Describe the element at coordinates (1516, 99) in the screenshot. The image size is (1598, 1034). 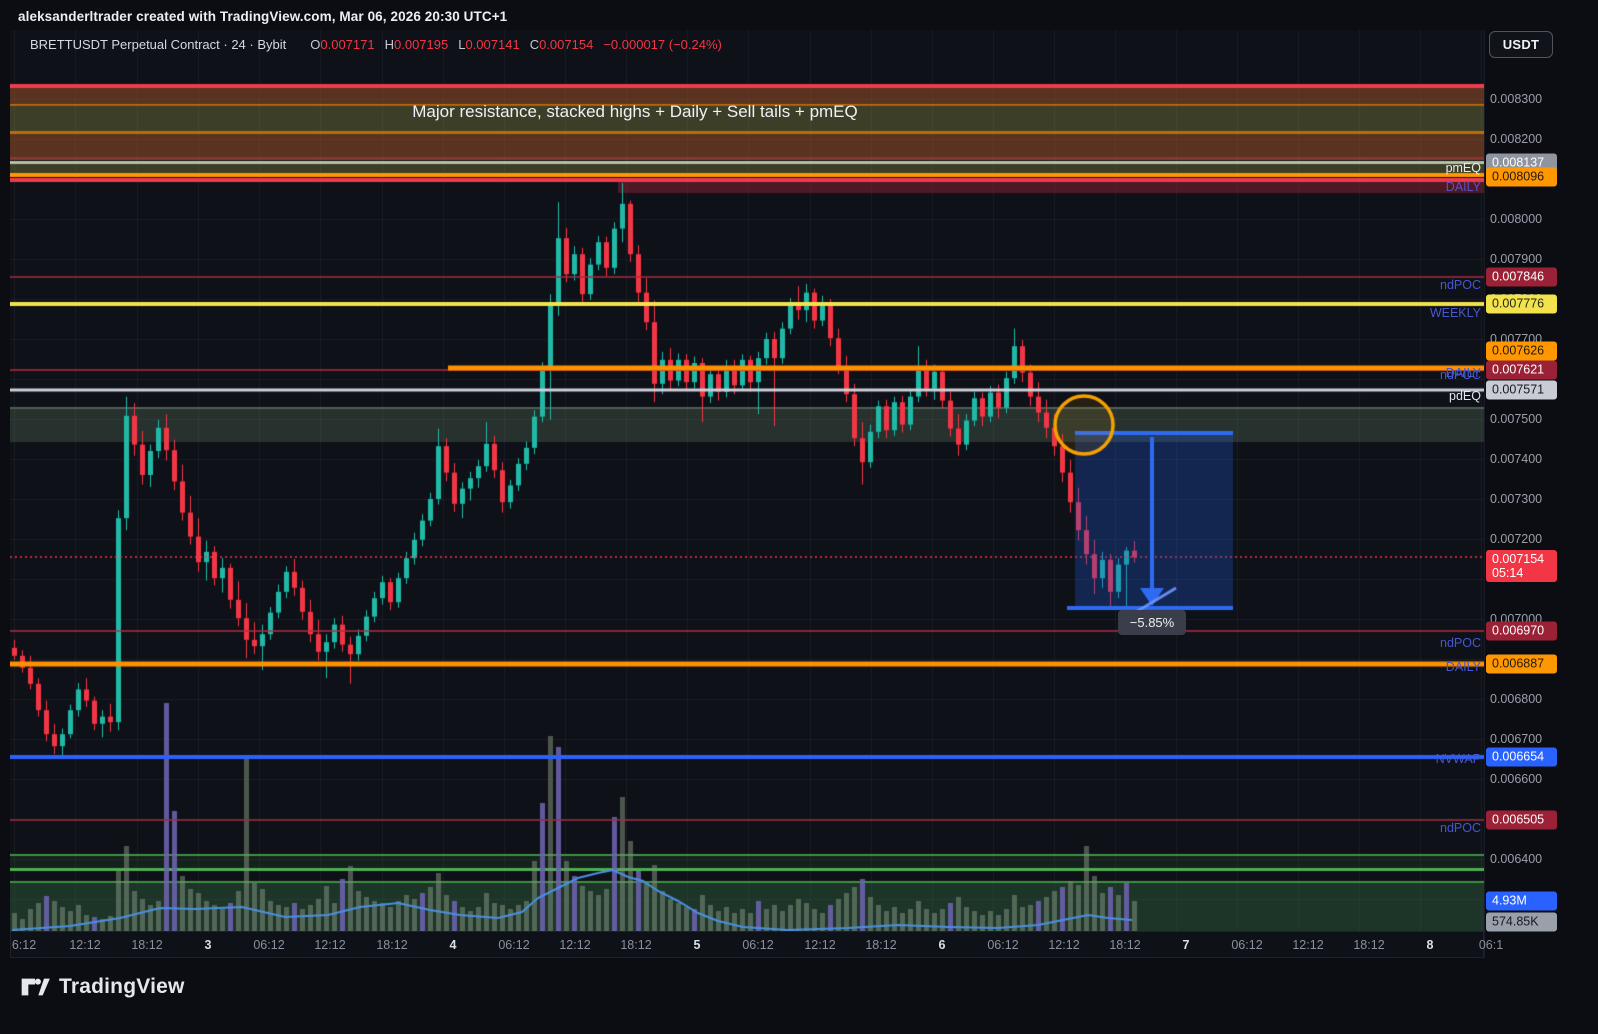
I see `price-axis-tick: 0.008300` at that location.